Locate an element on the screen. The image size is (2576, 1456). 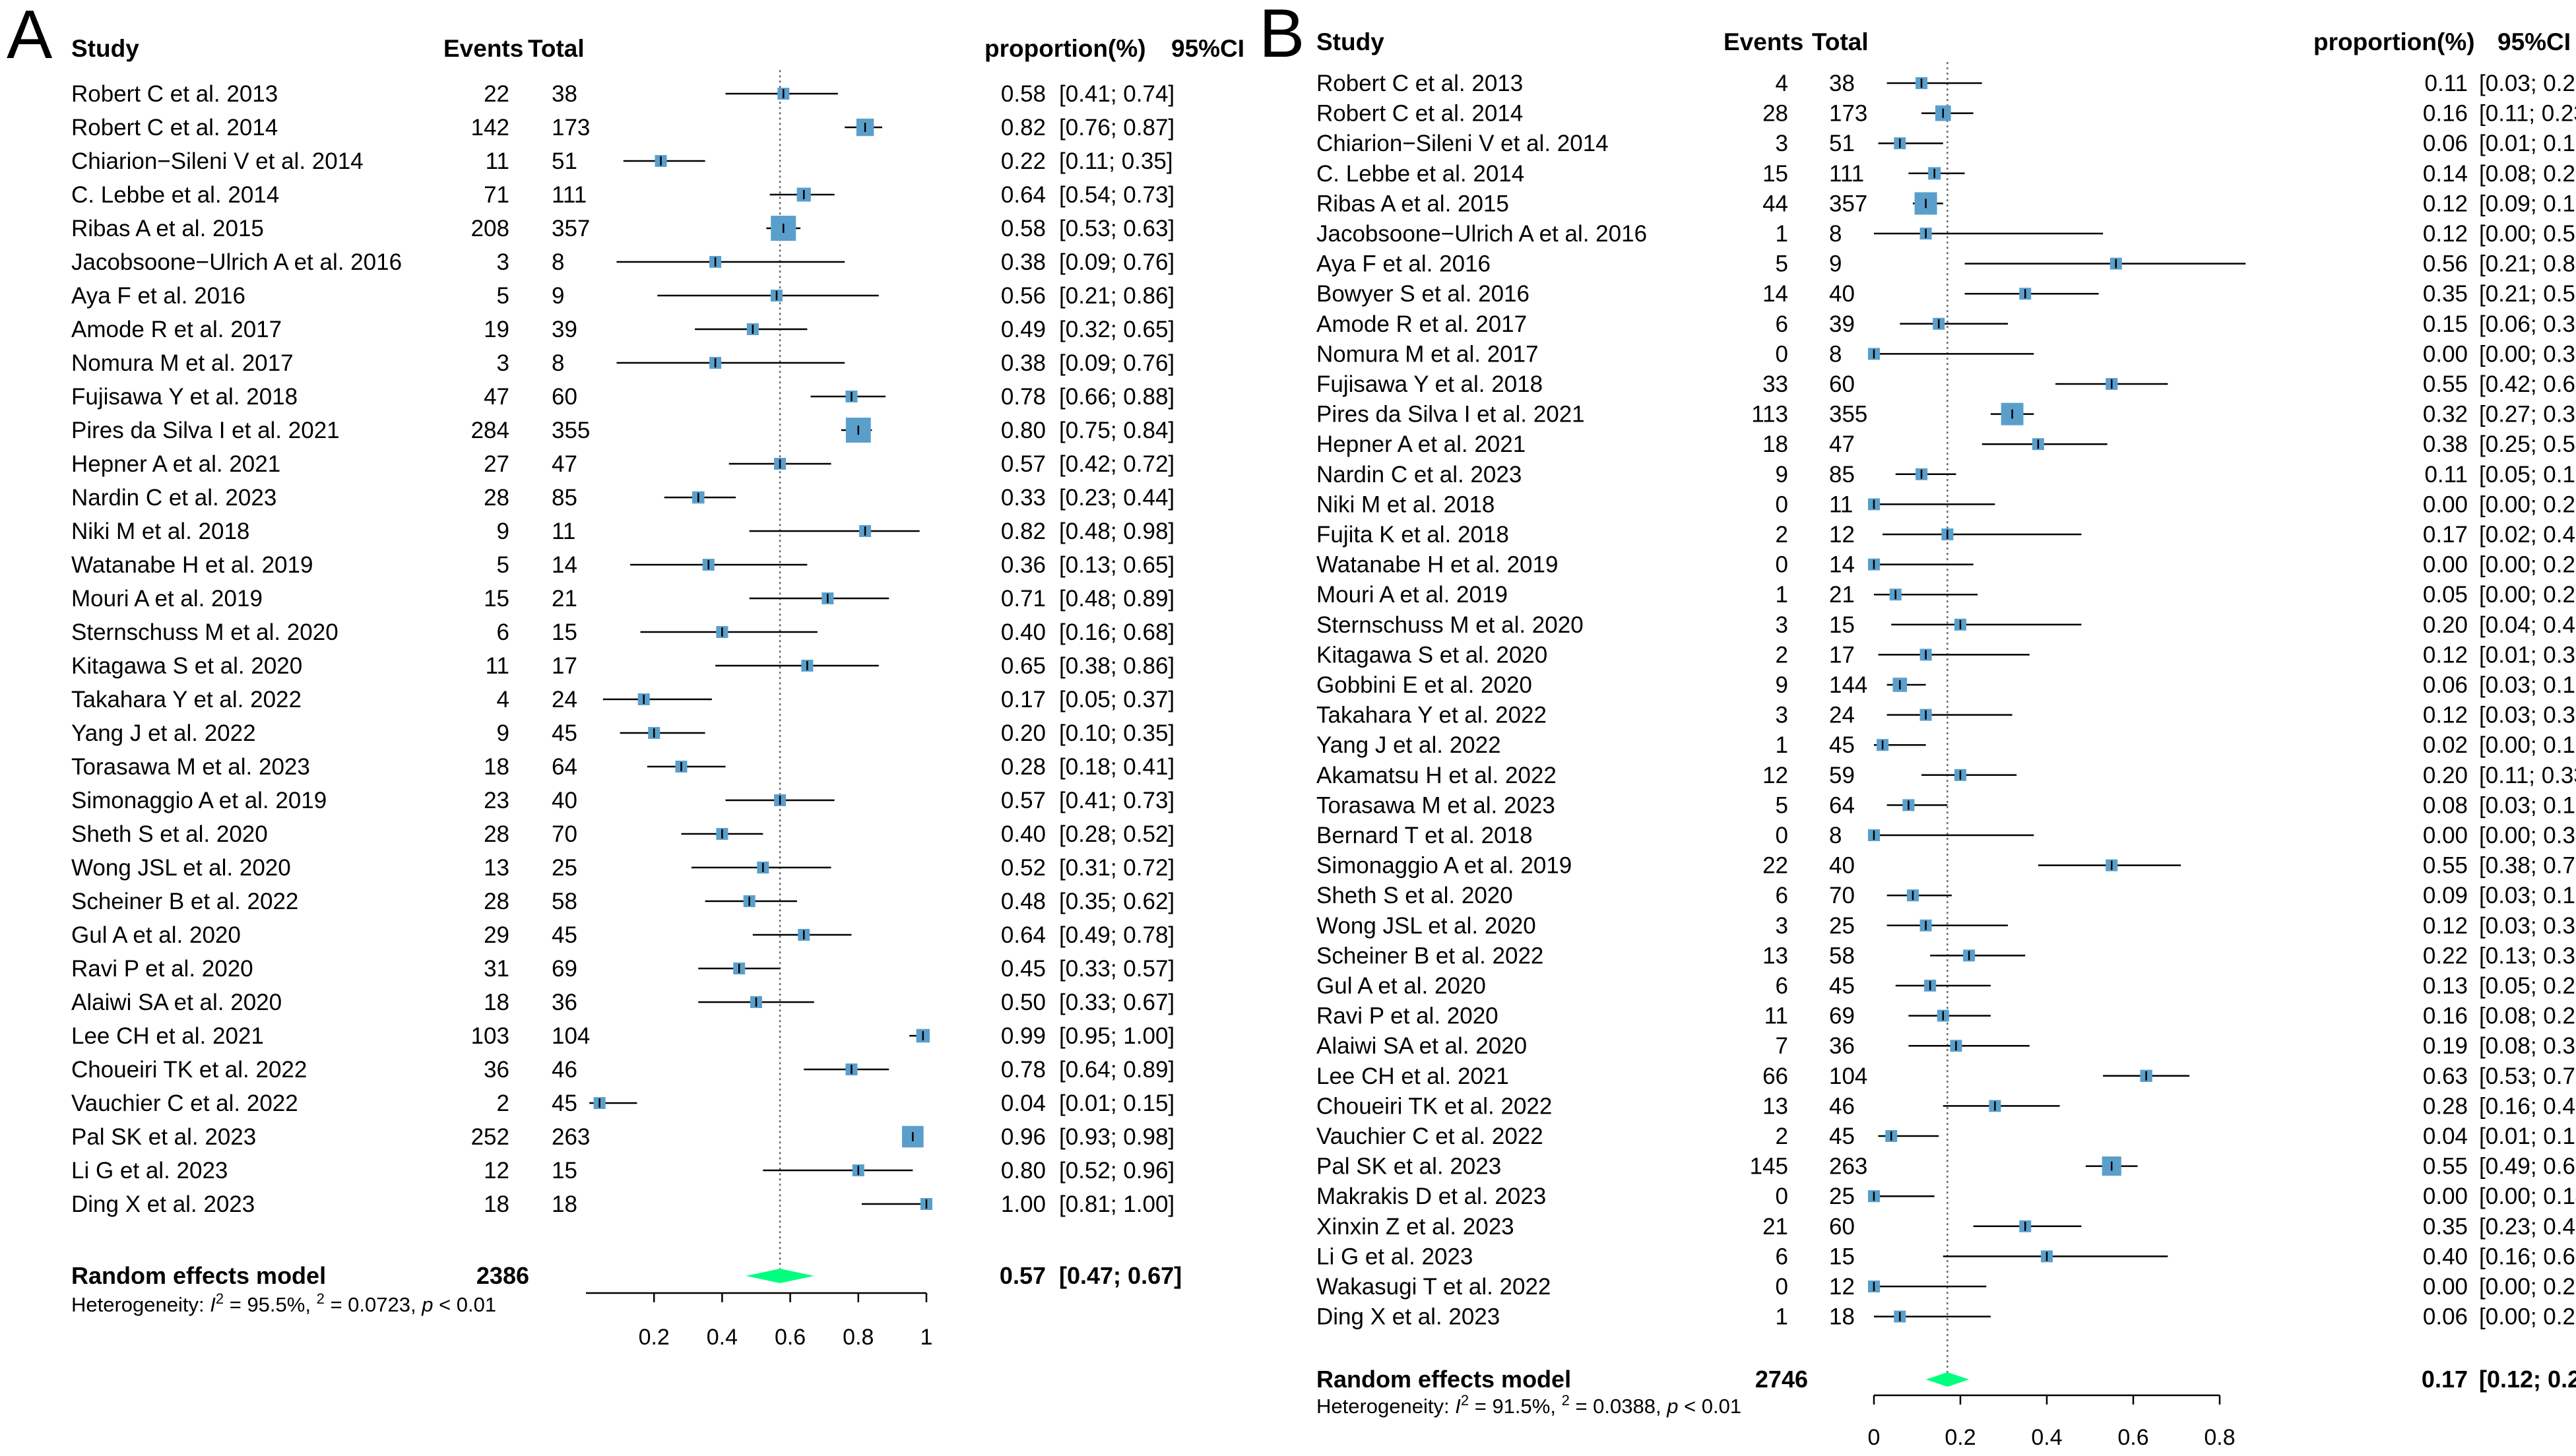
study-proportion: 0.48 is located at coordinates (1023, 901).